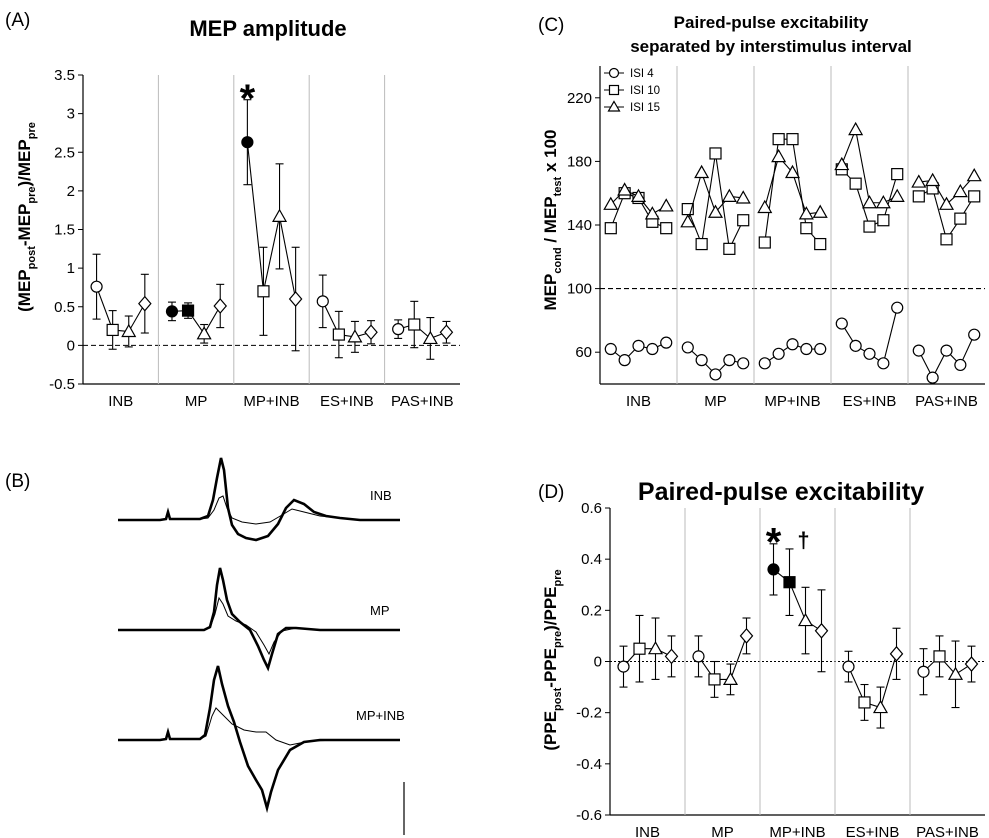 The height and width of the screenshot is (838, 989). What do you see at coordinates (380, 610) in the screenshot?
I see `trace-mp-label: MP` at bounding box center [380, 610].